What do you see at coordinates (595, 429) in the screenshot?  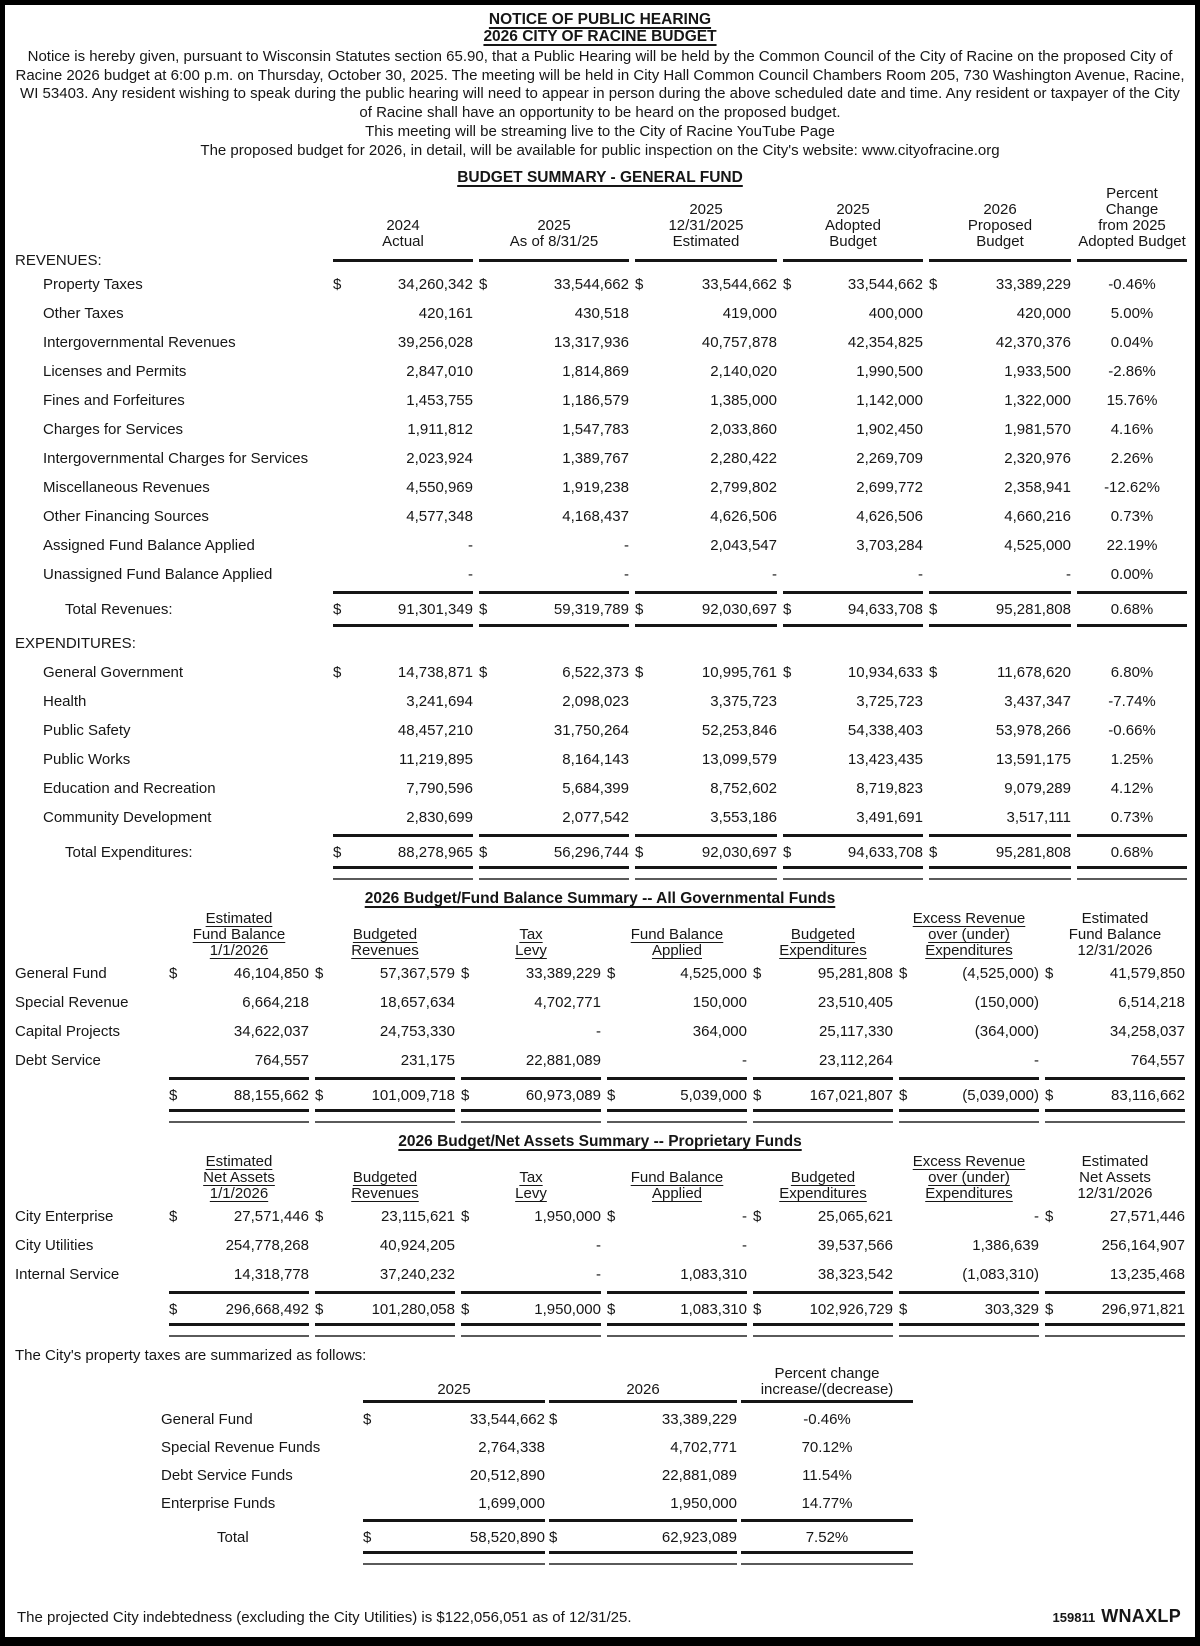 I see `amount: 1,547,783` at bounding box center [595, 429].